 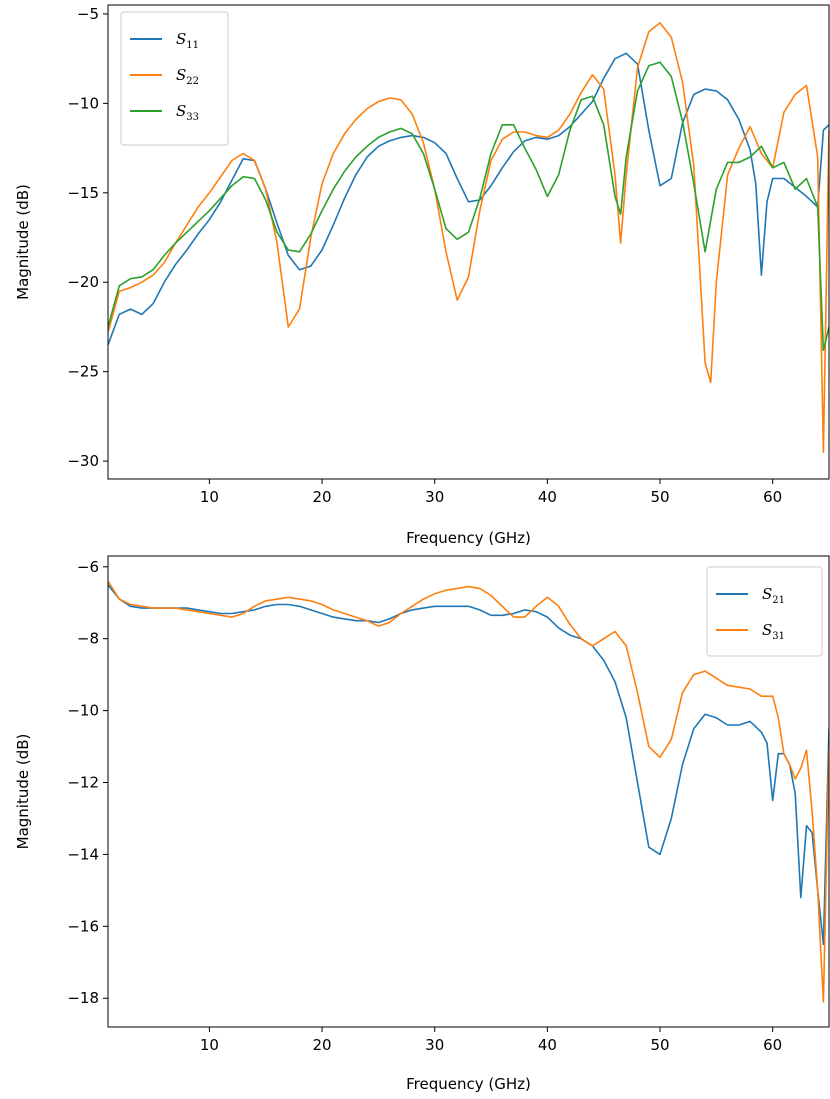 I want to click on legend-label-s21: S21, so click(x=773, y=595).